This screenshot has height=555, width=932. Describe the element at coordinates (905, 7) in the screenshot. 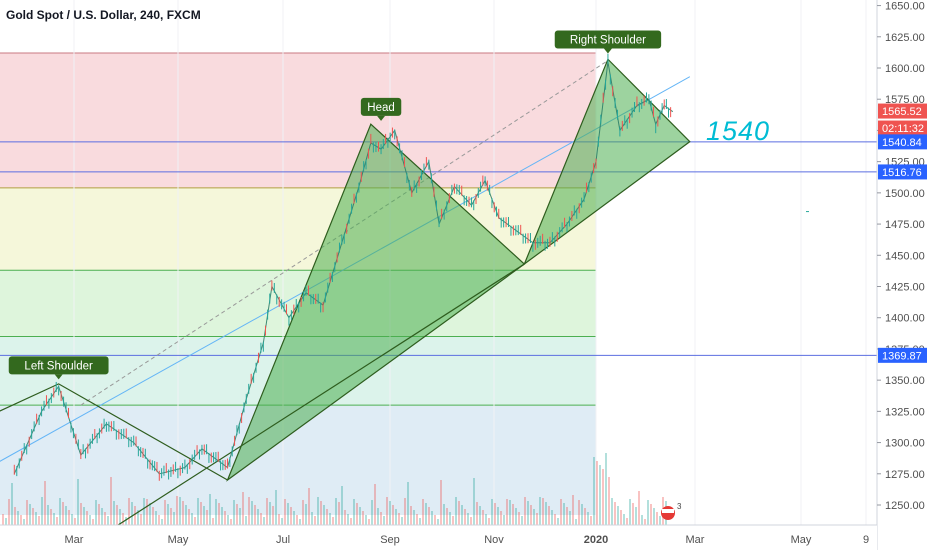

I see `price-tick-label: 1650.00` at that location.